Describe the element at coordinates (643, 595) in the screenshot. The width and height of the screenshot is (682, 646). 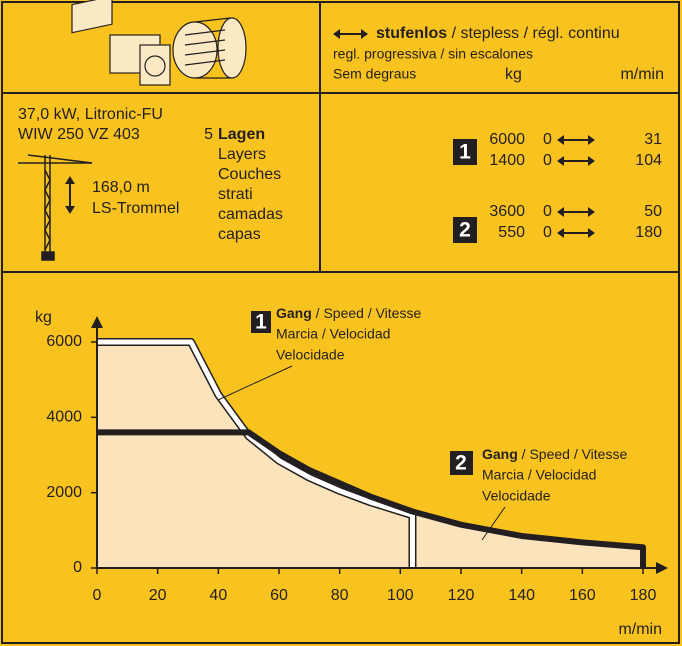
I see `x-tick-label: 180` at that location.